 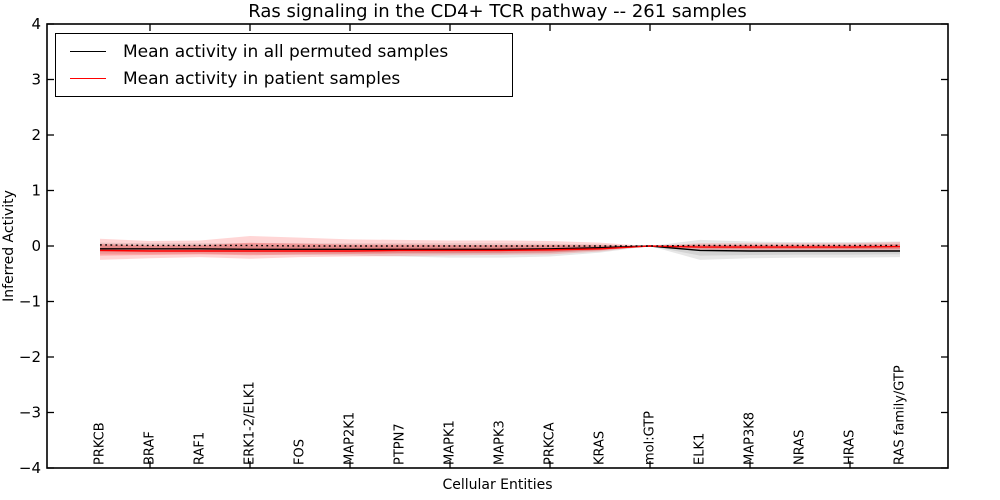 I want to click on y-tick-label: 0, so click(x=36, y=246).